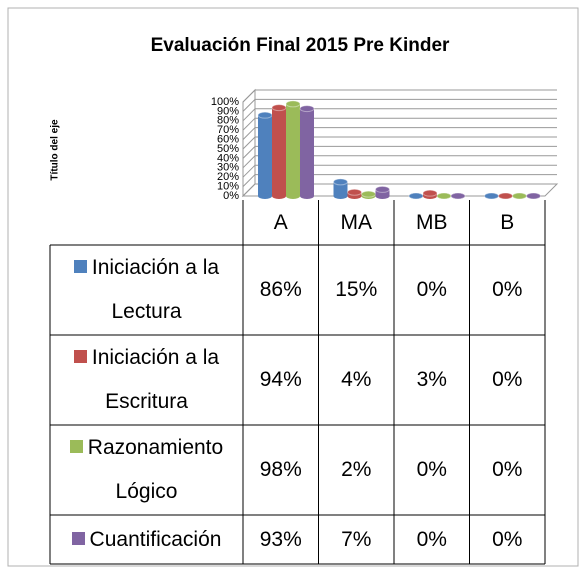 This screenshot has height=570, width=588. What do you see at coordinates (280, 379) in the screenshot?
I see `table-value: 94%` at bounding box center [280, 379].